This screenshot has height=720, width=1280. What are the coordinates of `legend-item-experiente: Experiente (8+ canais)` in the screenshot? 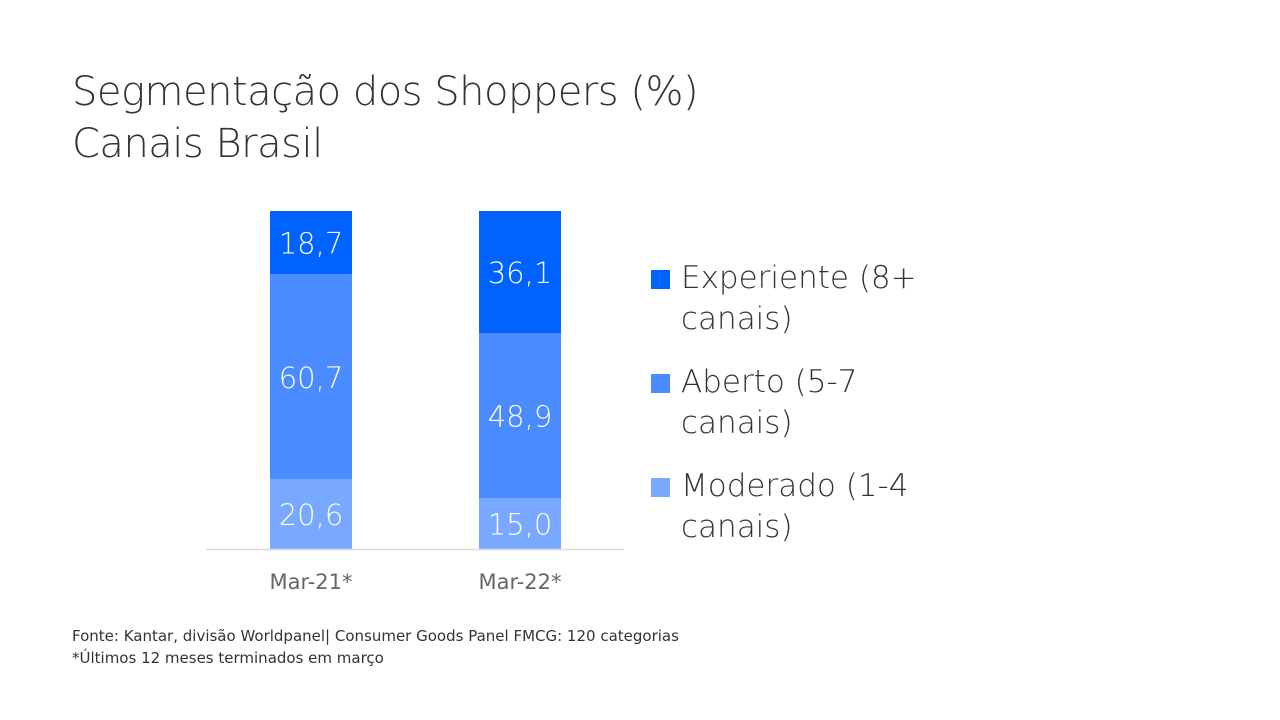 It's located at (811, 299).